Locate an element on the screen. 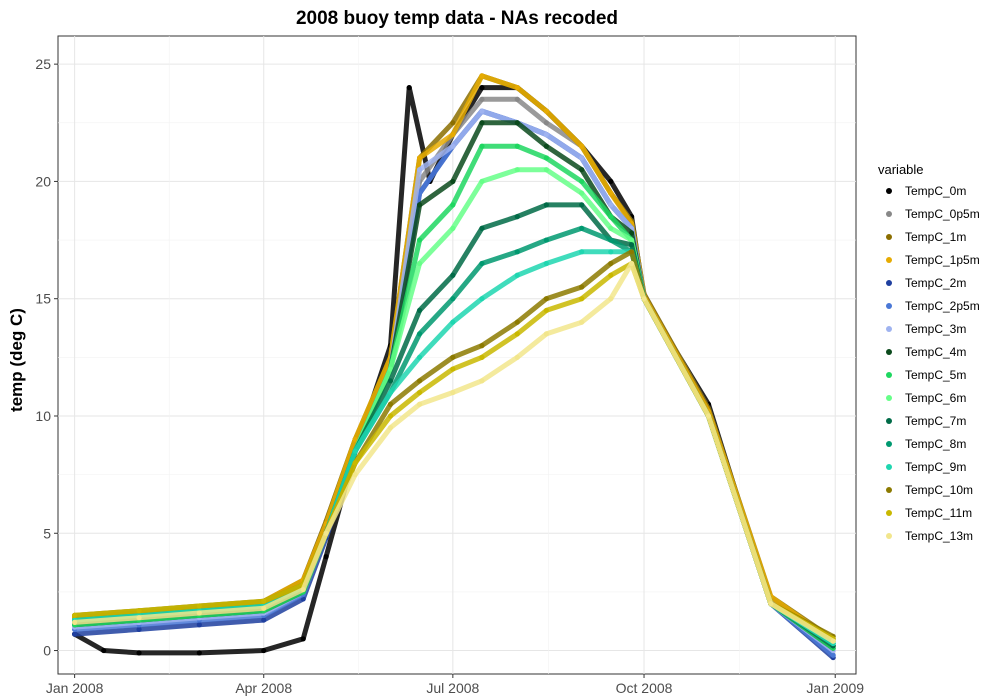 The image size is (1000, 700). y-tick-label: 20 is located at coordinates (43, 181).